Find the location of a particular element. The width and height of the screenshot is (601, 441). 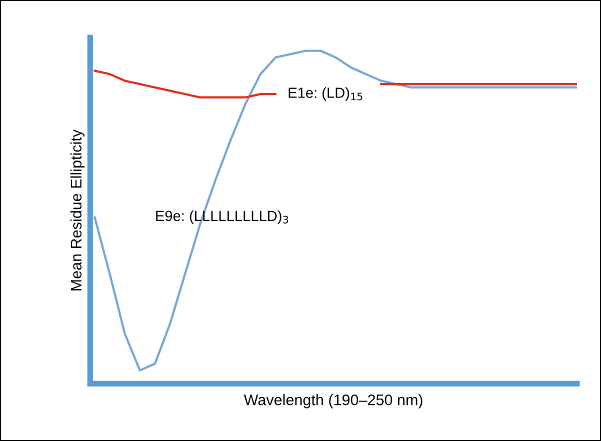

series-label: E1e: (LD)$_{15}$ is located at coordinates (325, 94).